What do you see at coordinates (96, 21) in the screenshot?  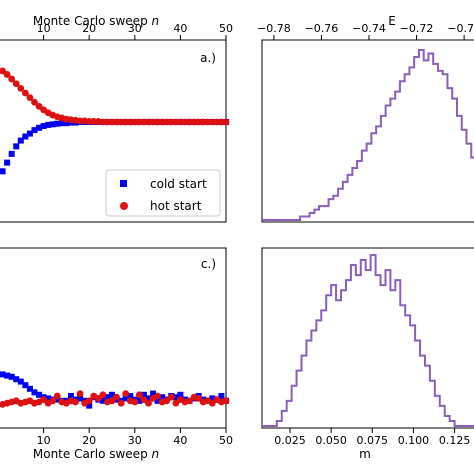 I see `panel-a-top-axis-label: Monte Carlo sweep n` at bounding box center [96, 21].